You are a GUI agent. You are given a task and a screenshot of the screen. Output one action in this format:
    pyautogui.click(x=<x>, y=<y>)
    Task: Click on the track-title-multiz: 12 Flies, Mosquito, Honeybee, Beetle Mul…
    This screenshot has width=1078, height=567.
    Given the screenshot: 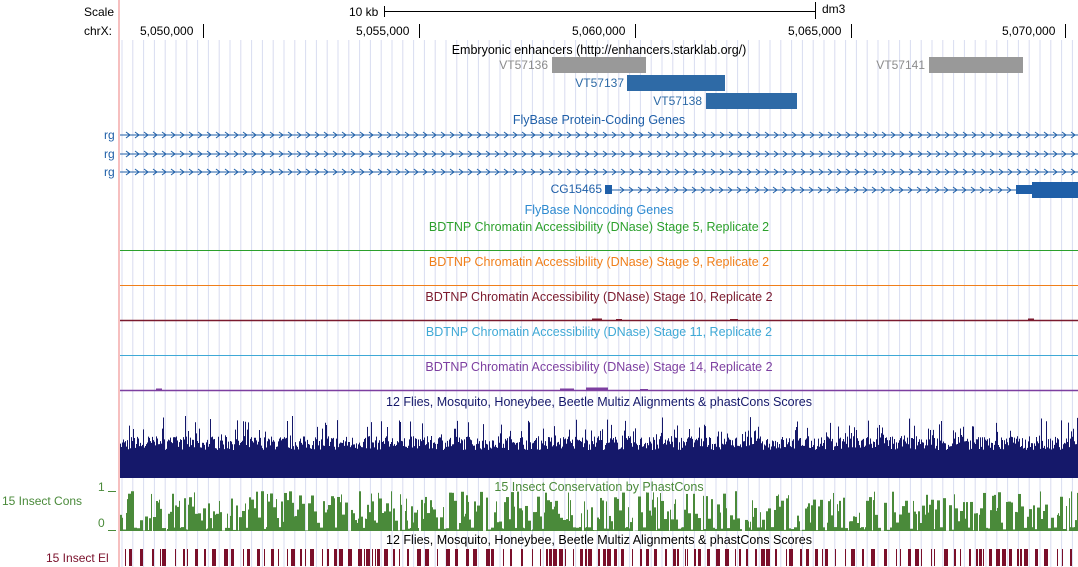 What is the action you would take?
    pyautogui.click(x=599, y=402)
    